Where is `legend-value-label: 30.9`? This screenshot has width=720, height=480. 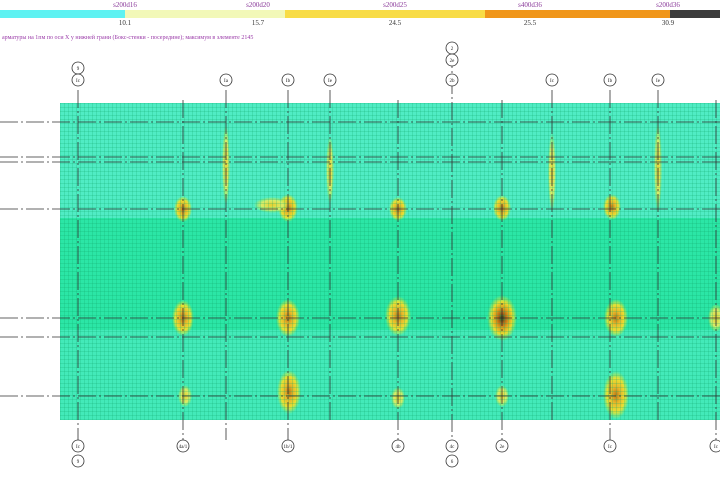
legend-value-label: 30.9 is located at coordinates (668, 23).